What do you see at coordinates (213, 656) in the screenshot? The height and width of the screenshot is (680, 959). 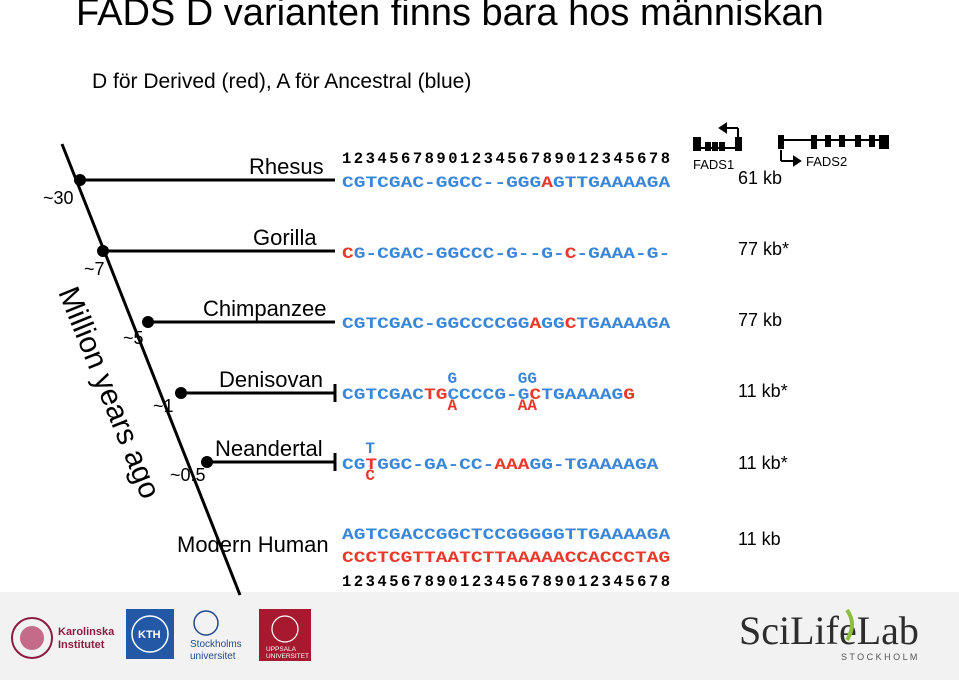 I see `stockholm-text-2: universitet` at bounding box center [213, 656].